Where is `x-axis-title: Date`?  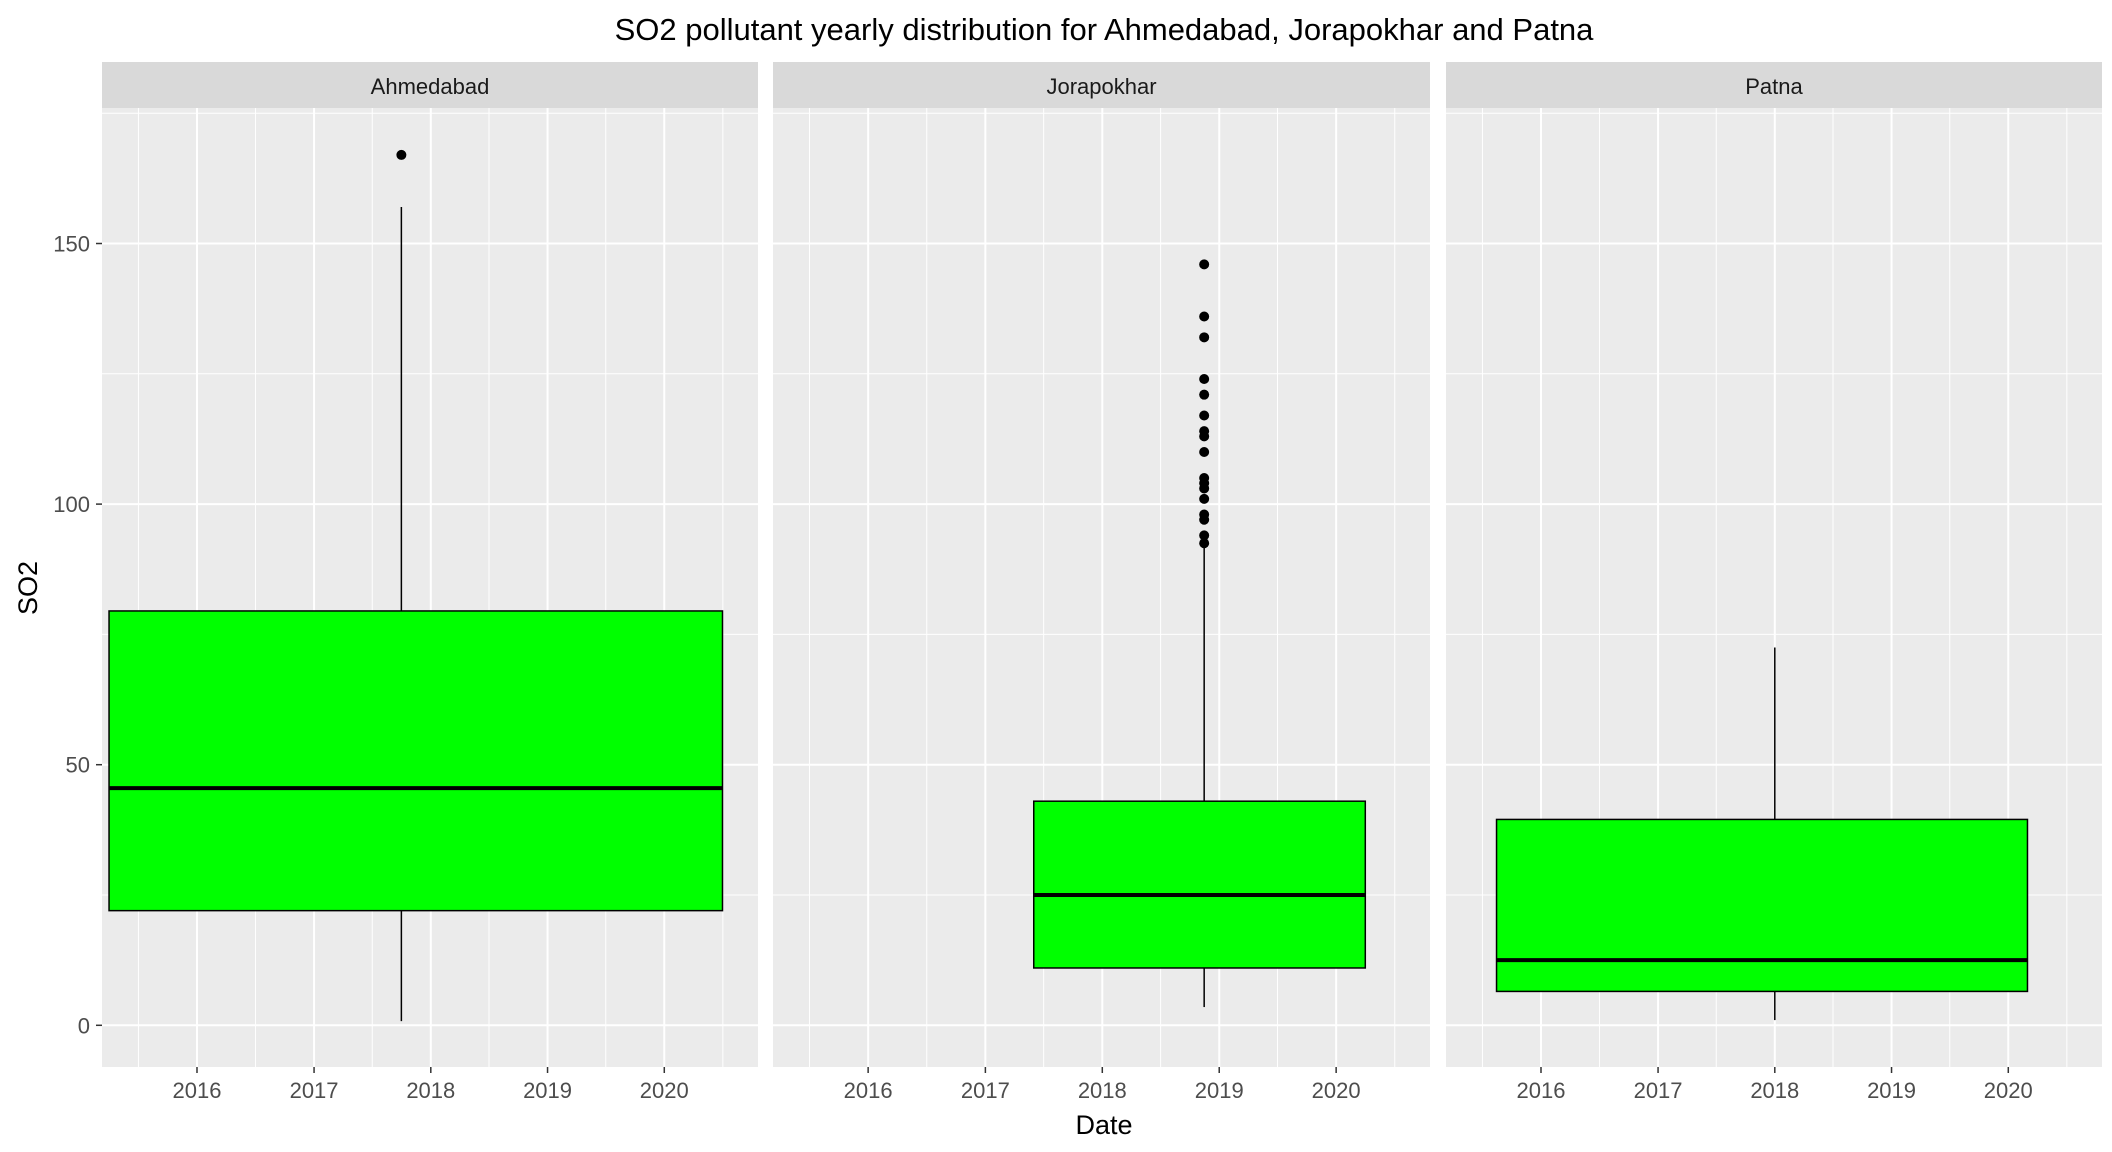 x-axis-title: Date is located at coordinates (1103, 1125).